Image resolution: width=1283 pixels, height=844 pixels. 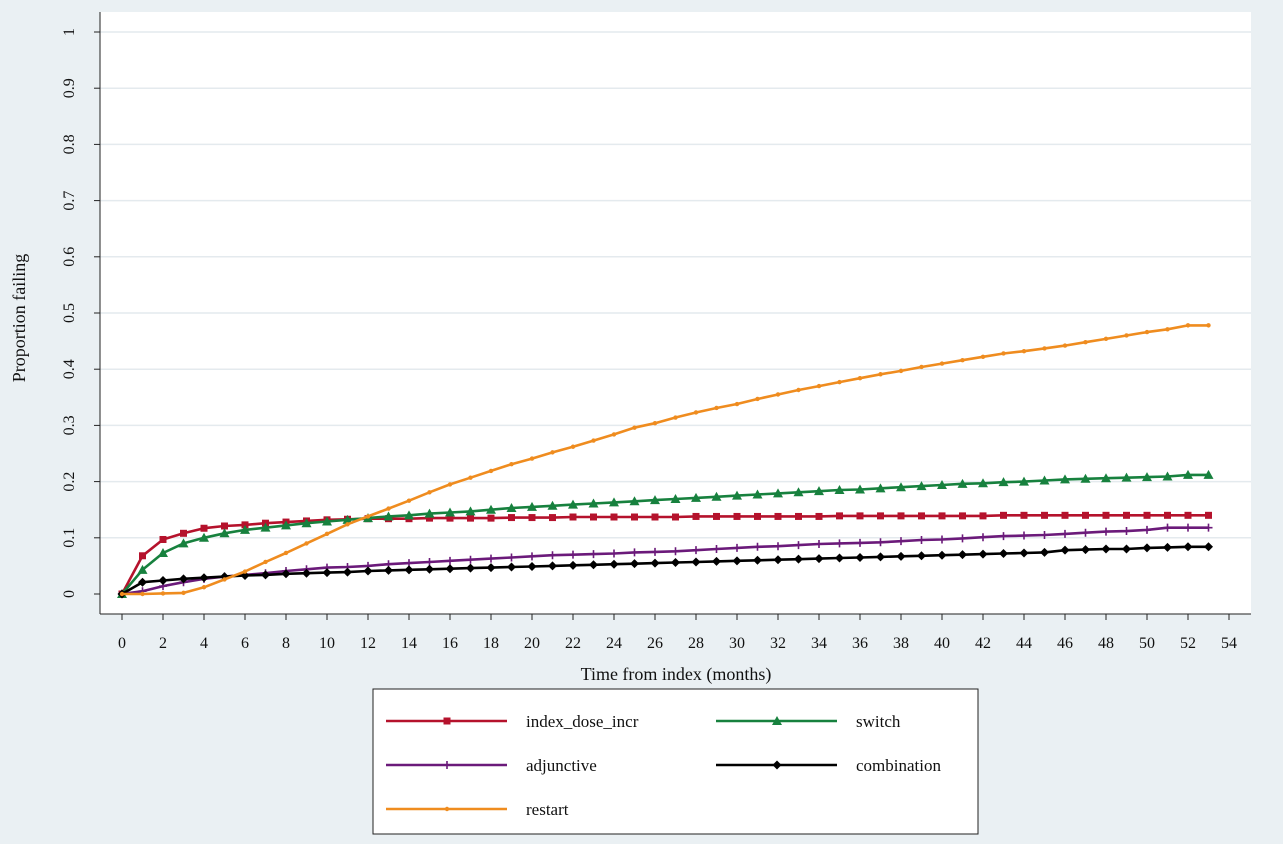 I want to click on x-tick-label: 18, so click(x=491, y=643).